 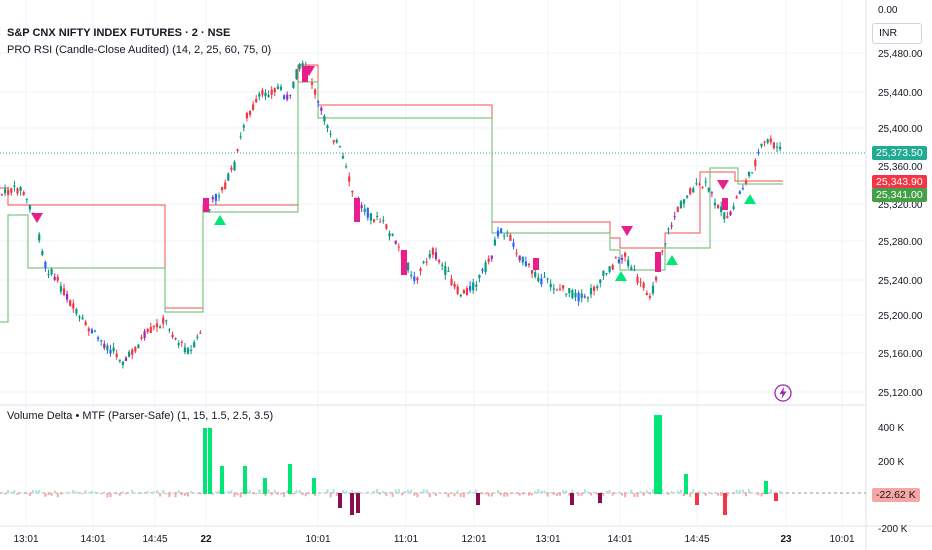 What do you see at coordinates (621, 276) in the screenshot?
I see `buy-signal-triangle` at bounding box center [621, 276].